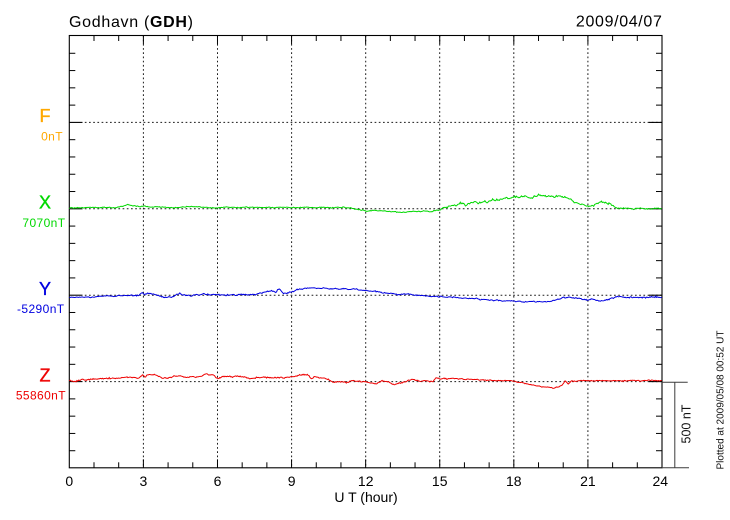  I want to click on svg-text: Godhavn (GDH), so click(131, 22).